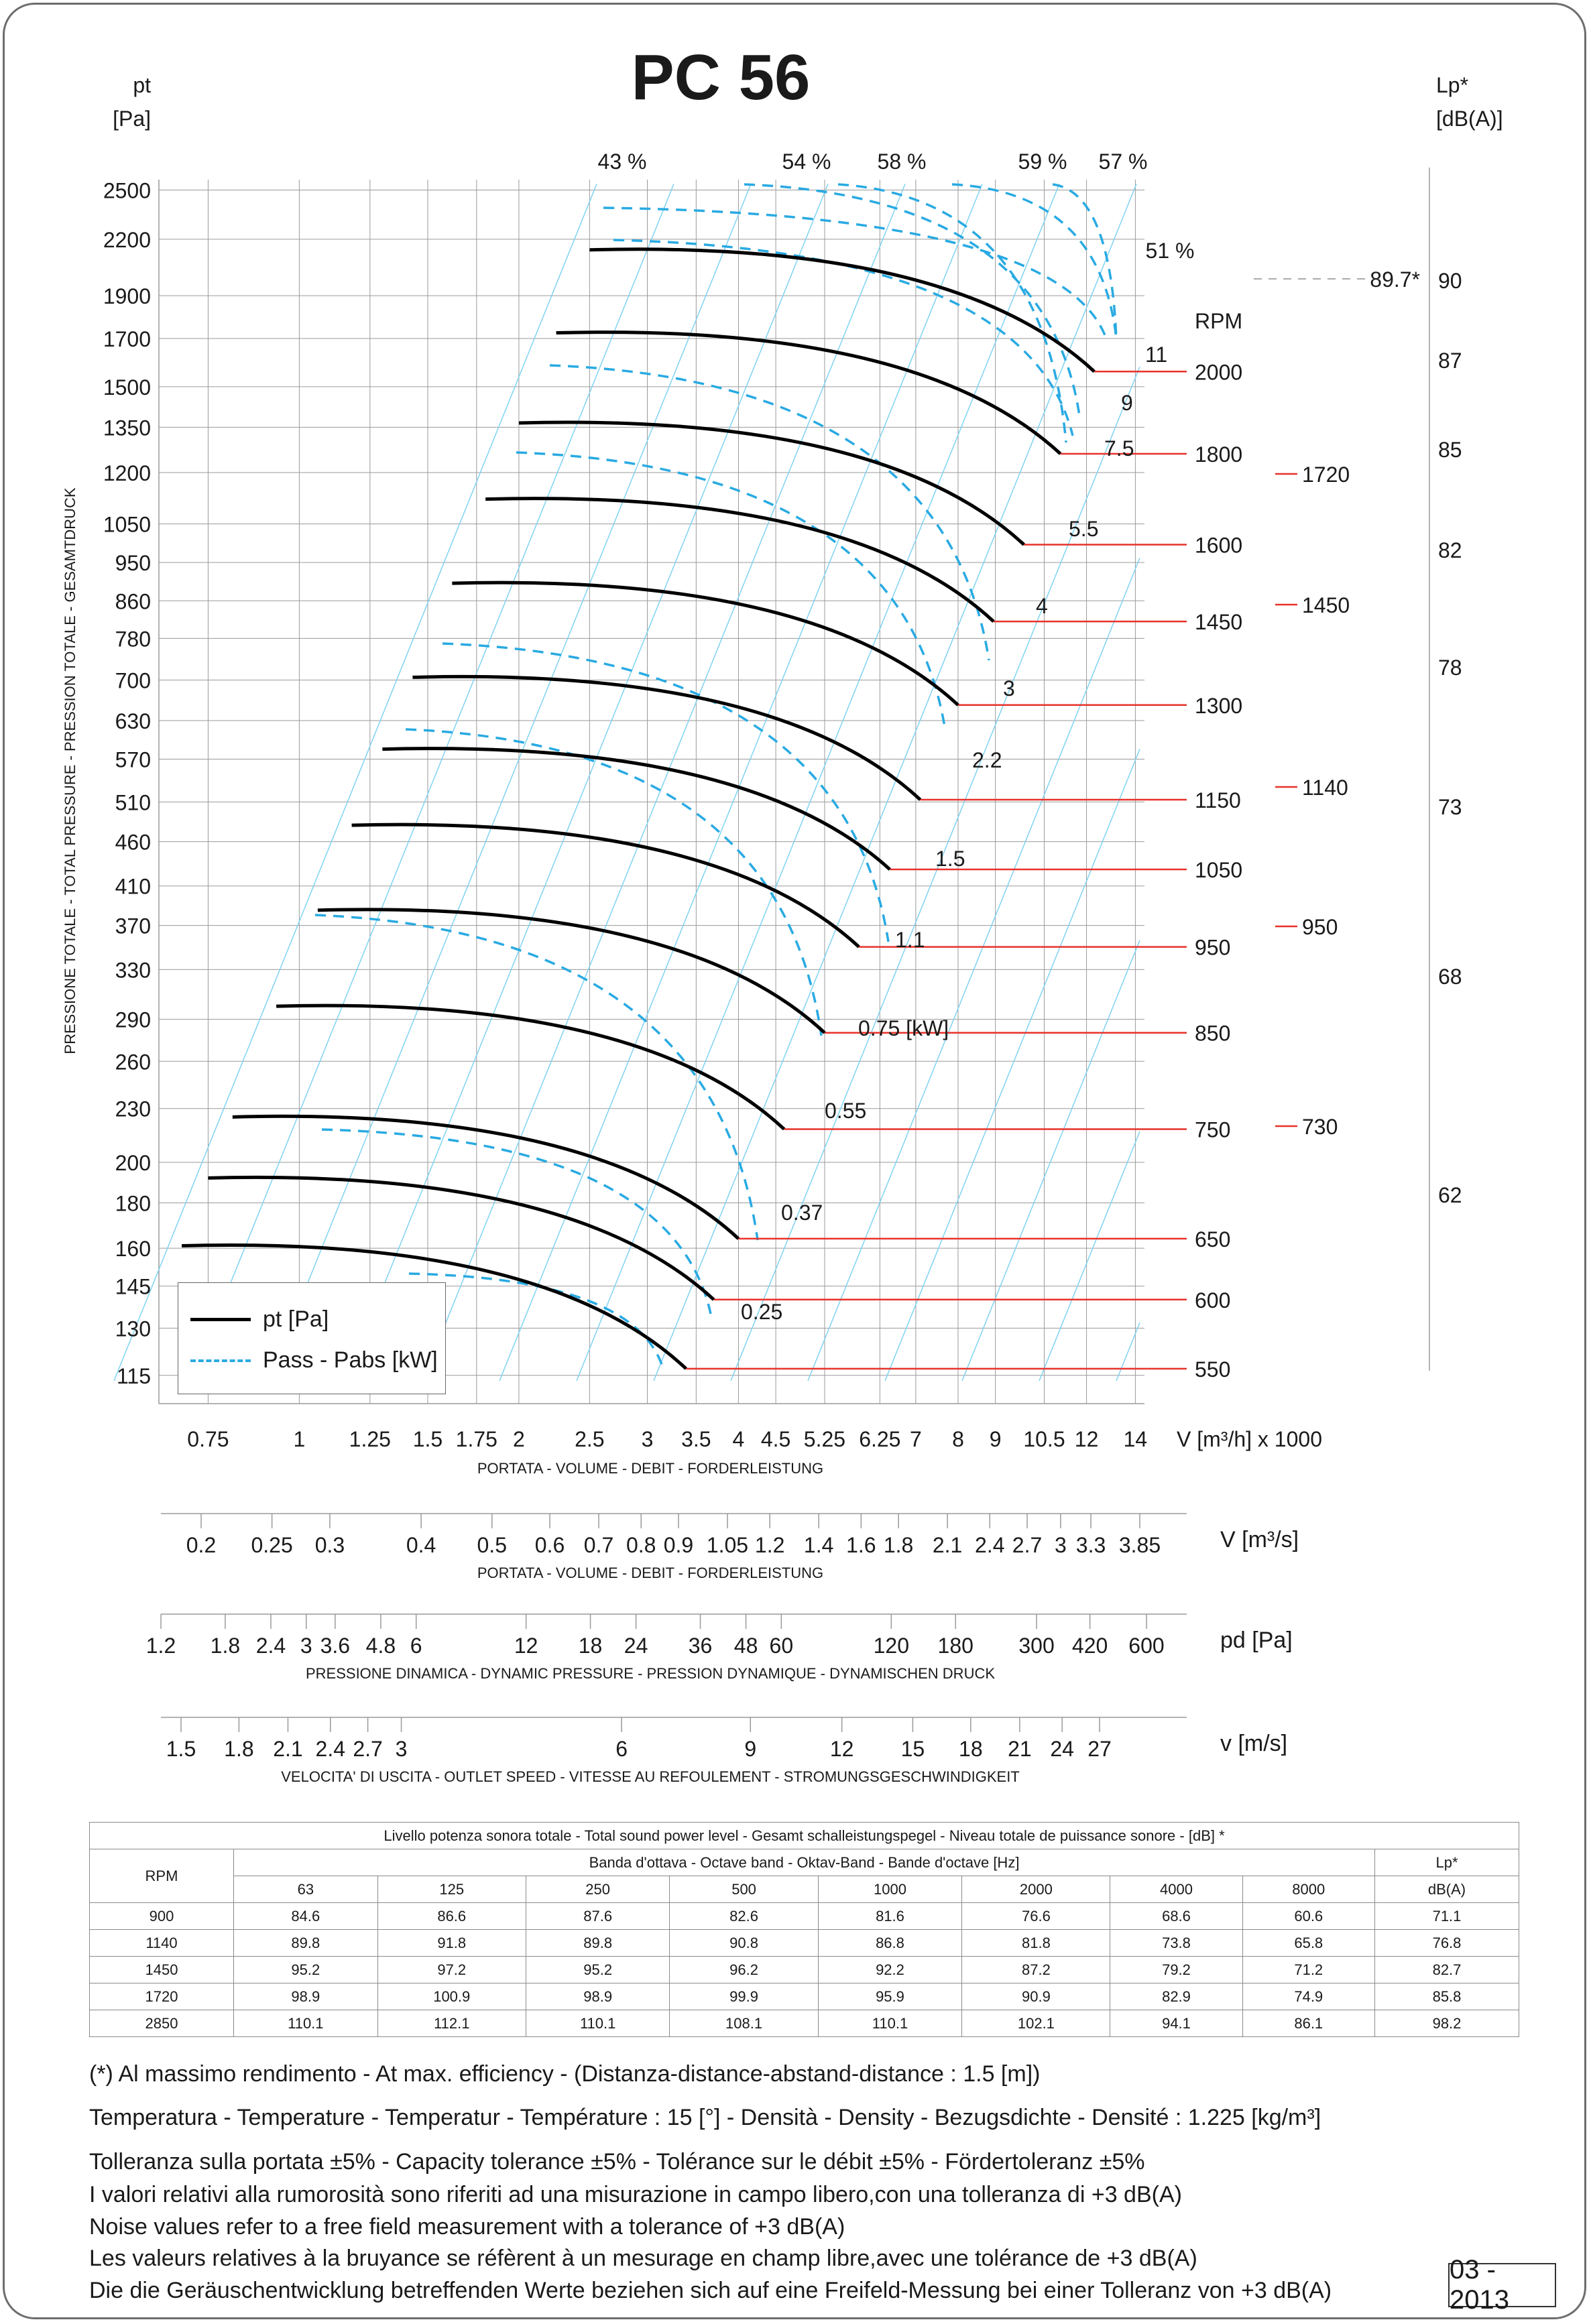 The height and width of the screenshot is (2324, 1591). Describe the element at coordinates (1469, 119) in the screenshot. I see `lp-axis-unit-dba: [dB(A)]` at that location.